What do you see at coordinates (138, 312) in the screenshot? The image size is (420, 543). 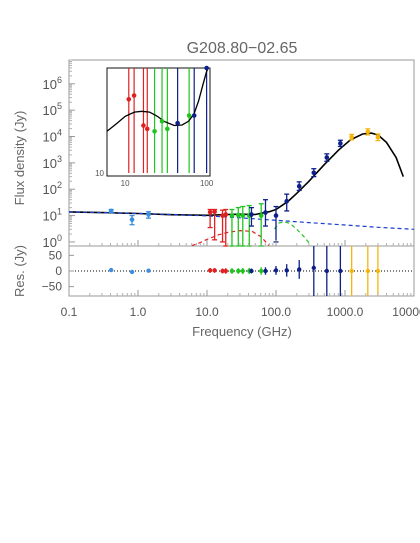 I see `x-tick-label: 1.0` at bounding box center [138, 312].